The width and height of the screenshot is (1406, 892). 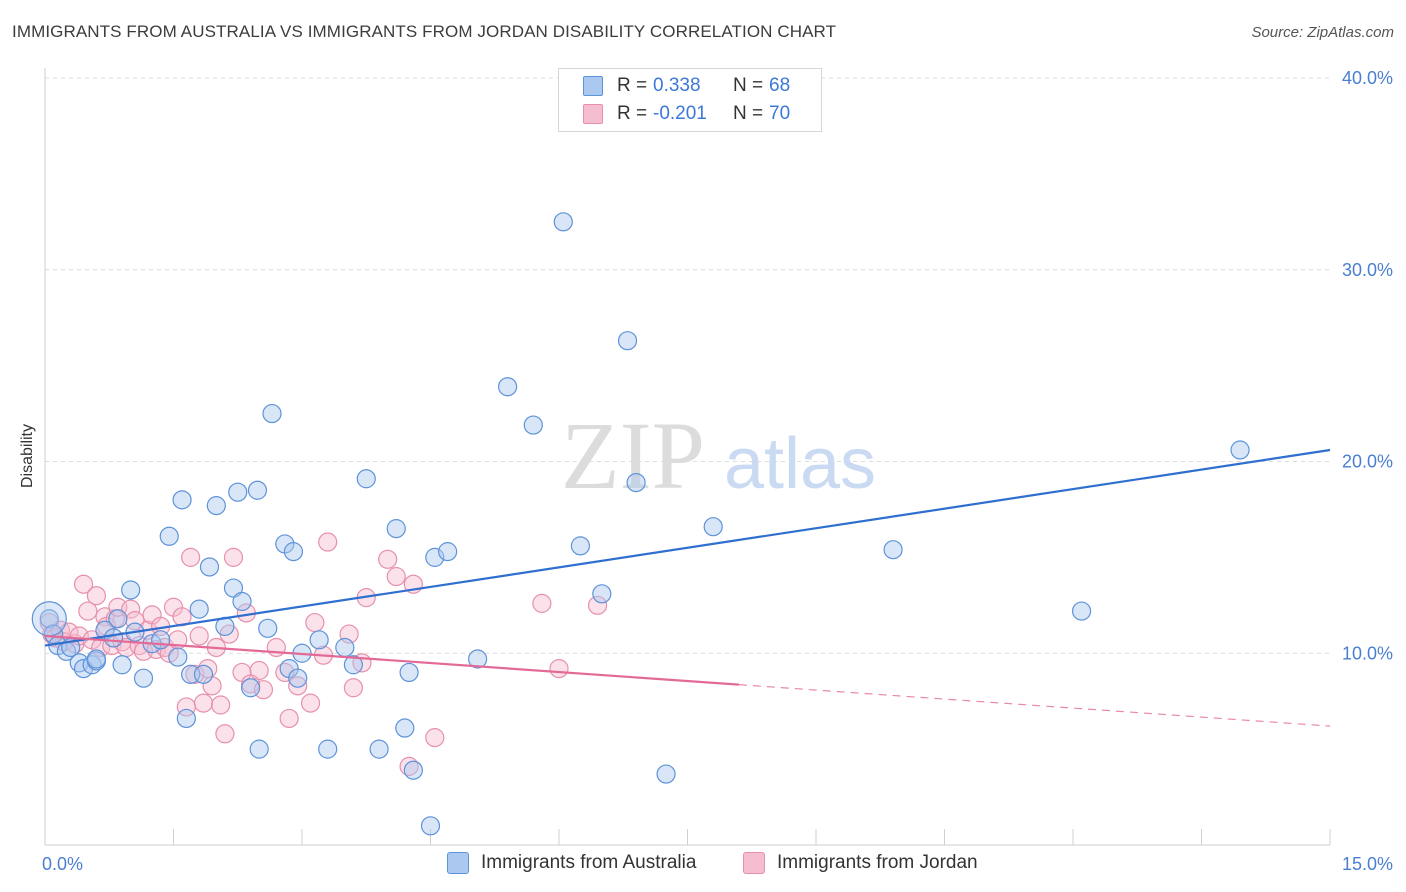 What do you see at coordinates (633, 455) in the screenshot?
I see `watermark-zip: ZIP` at bounding box center [633, 455].